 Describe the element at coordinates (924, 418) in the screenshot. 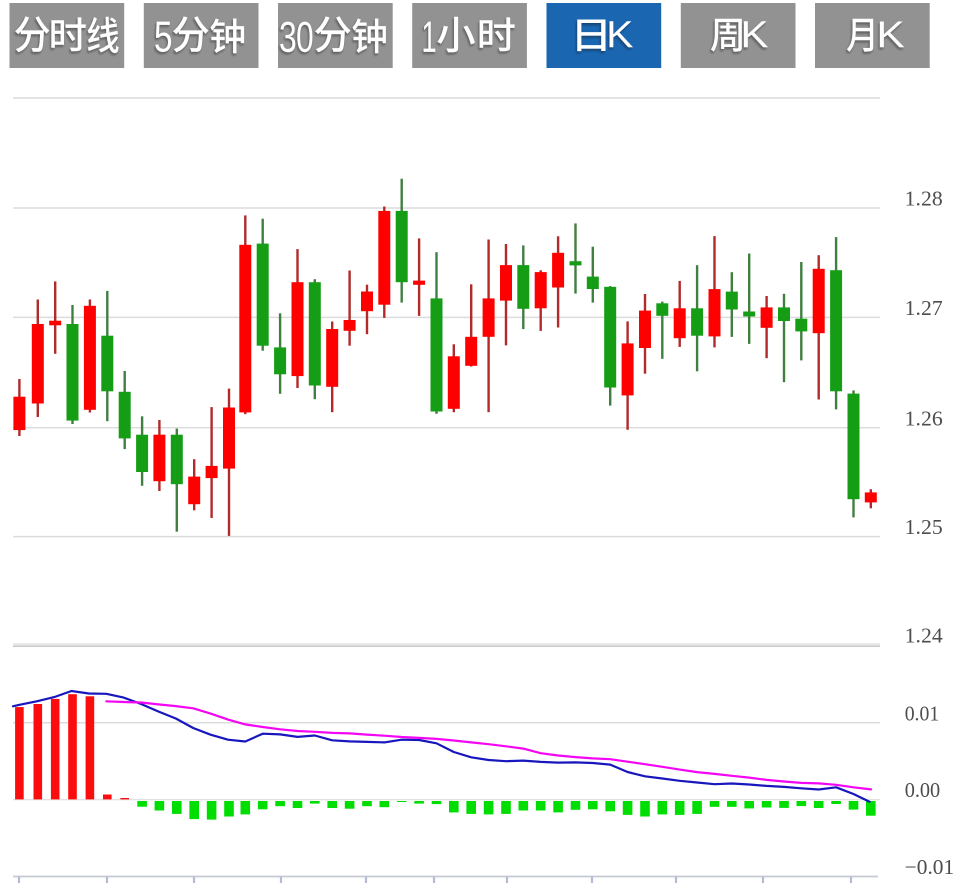

I see `svg-text: 1.26` at that location.